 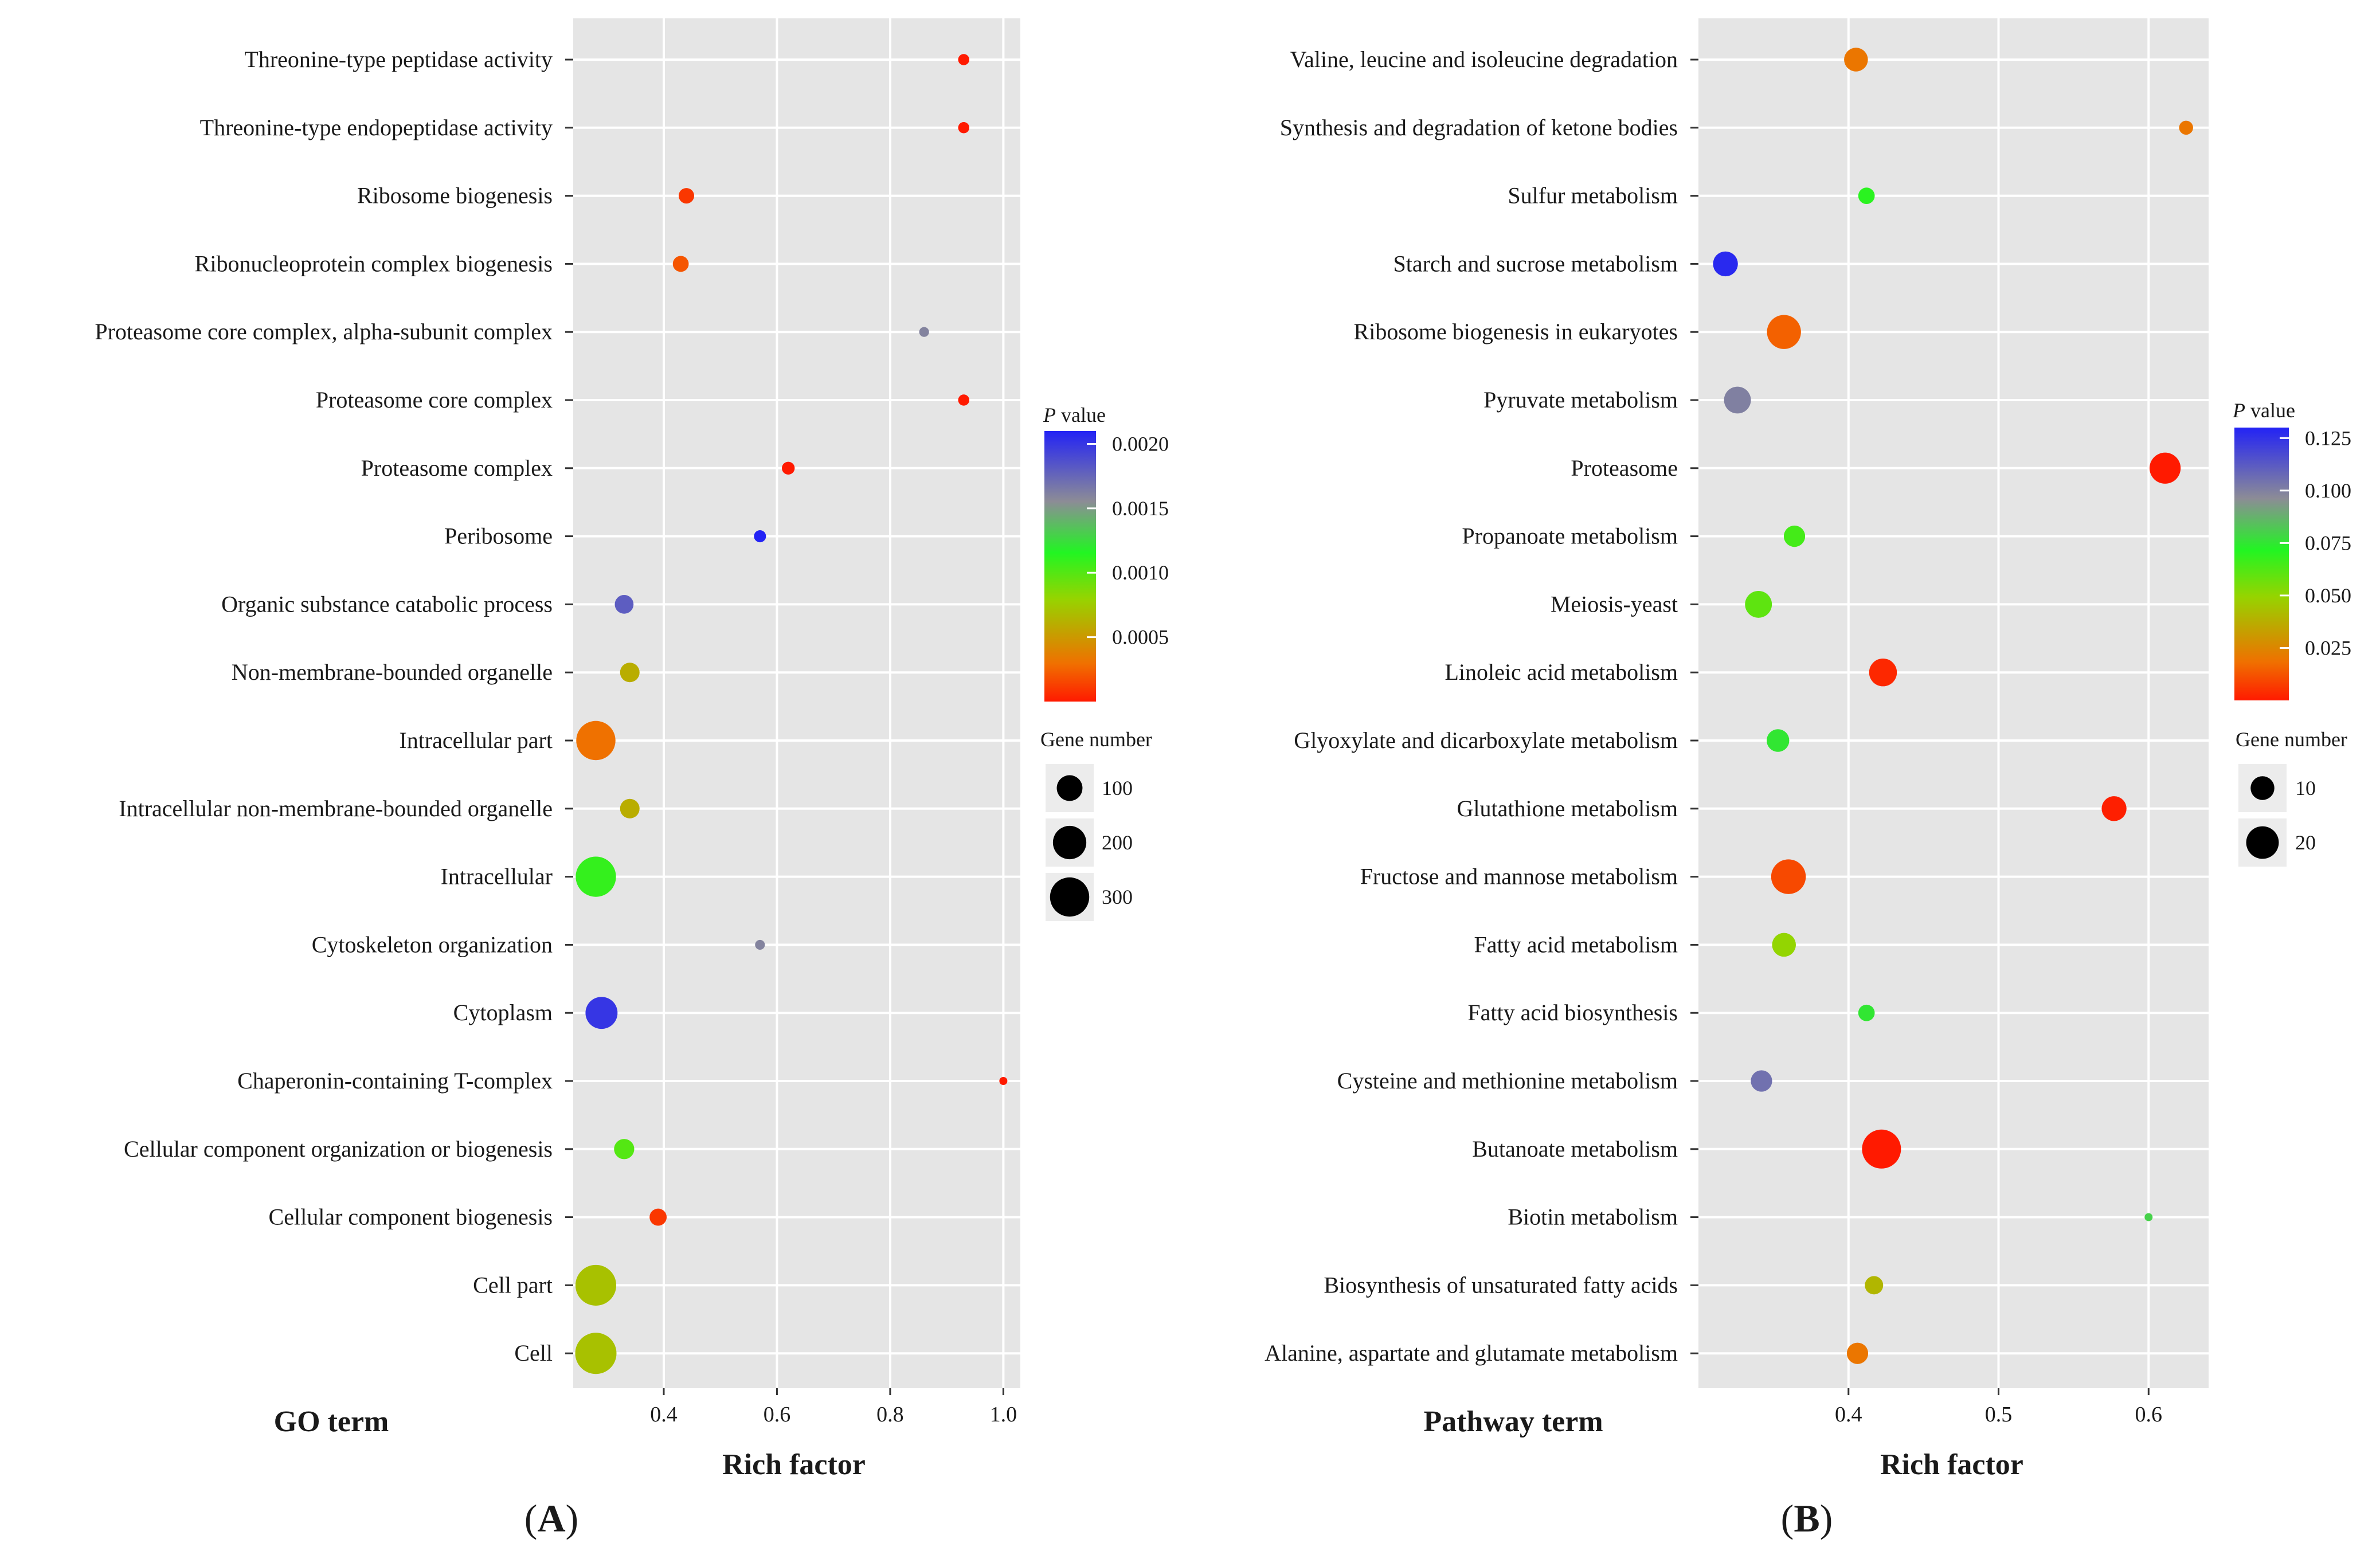 I want to click on panel-a-x-title: Rich factor, so click(x=794, y=1464).